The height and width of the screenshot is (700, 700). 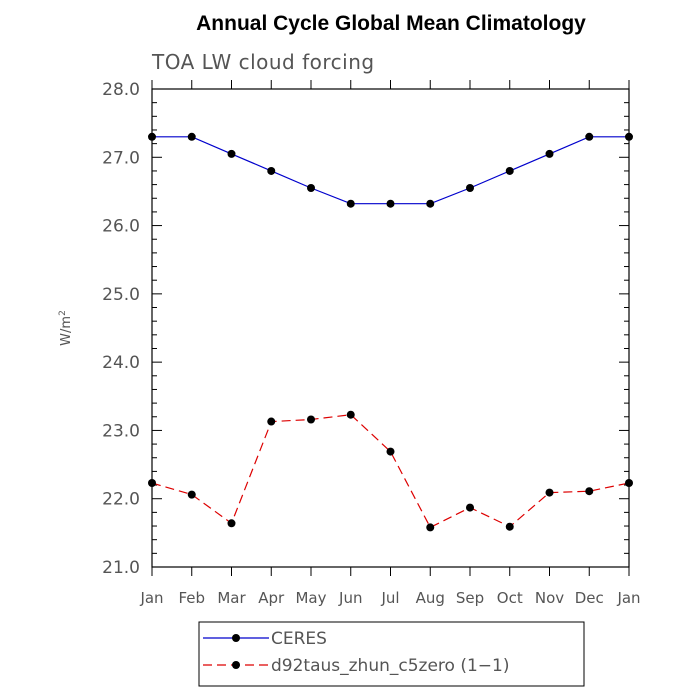 What do you see at coordinates (263, 62) in the screenshot?
I see `chart-subtitle: TOA LW cloud forcing` at bounding box center [263, 62].